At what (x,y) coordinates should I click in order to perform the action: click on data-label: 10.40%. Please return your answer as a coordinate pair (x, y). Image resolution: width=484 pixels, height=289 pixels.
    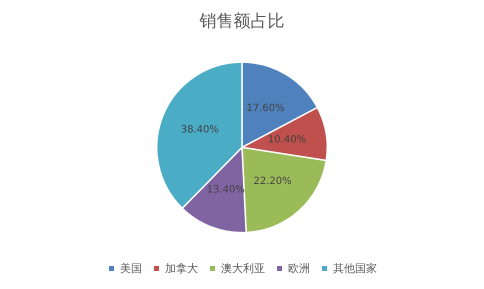
    Looking at the image, I should click on (287, 140).